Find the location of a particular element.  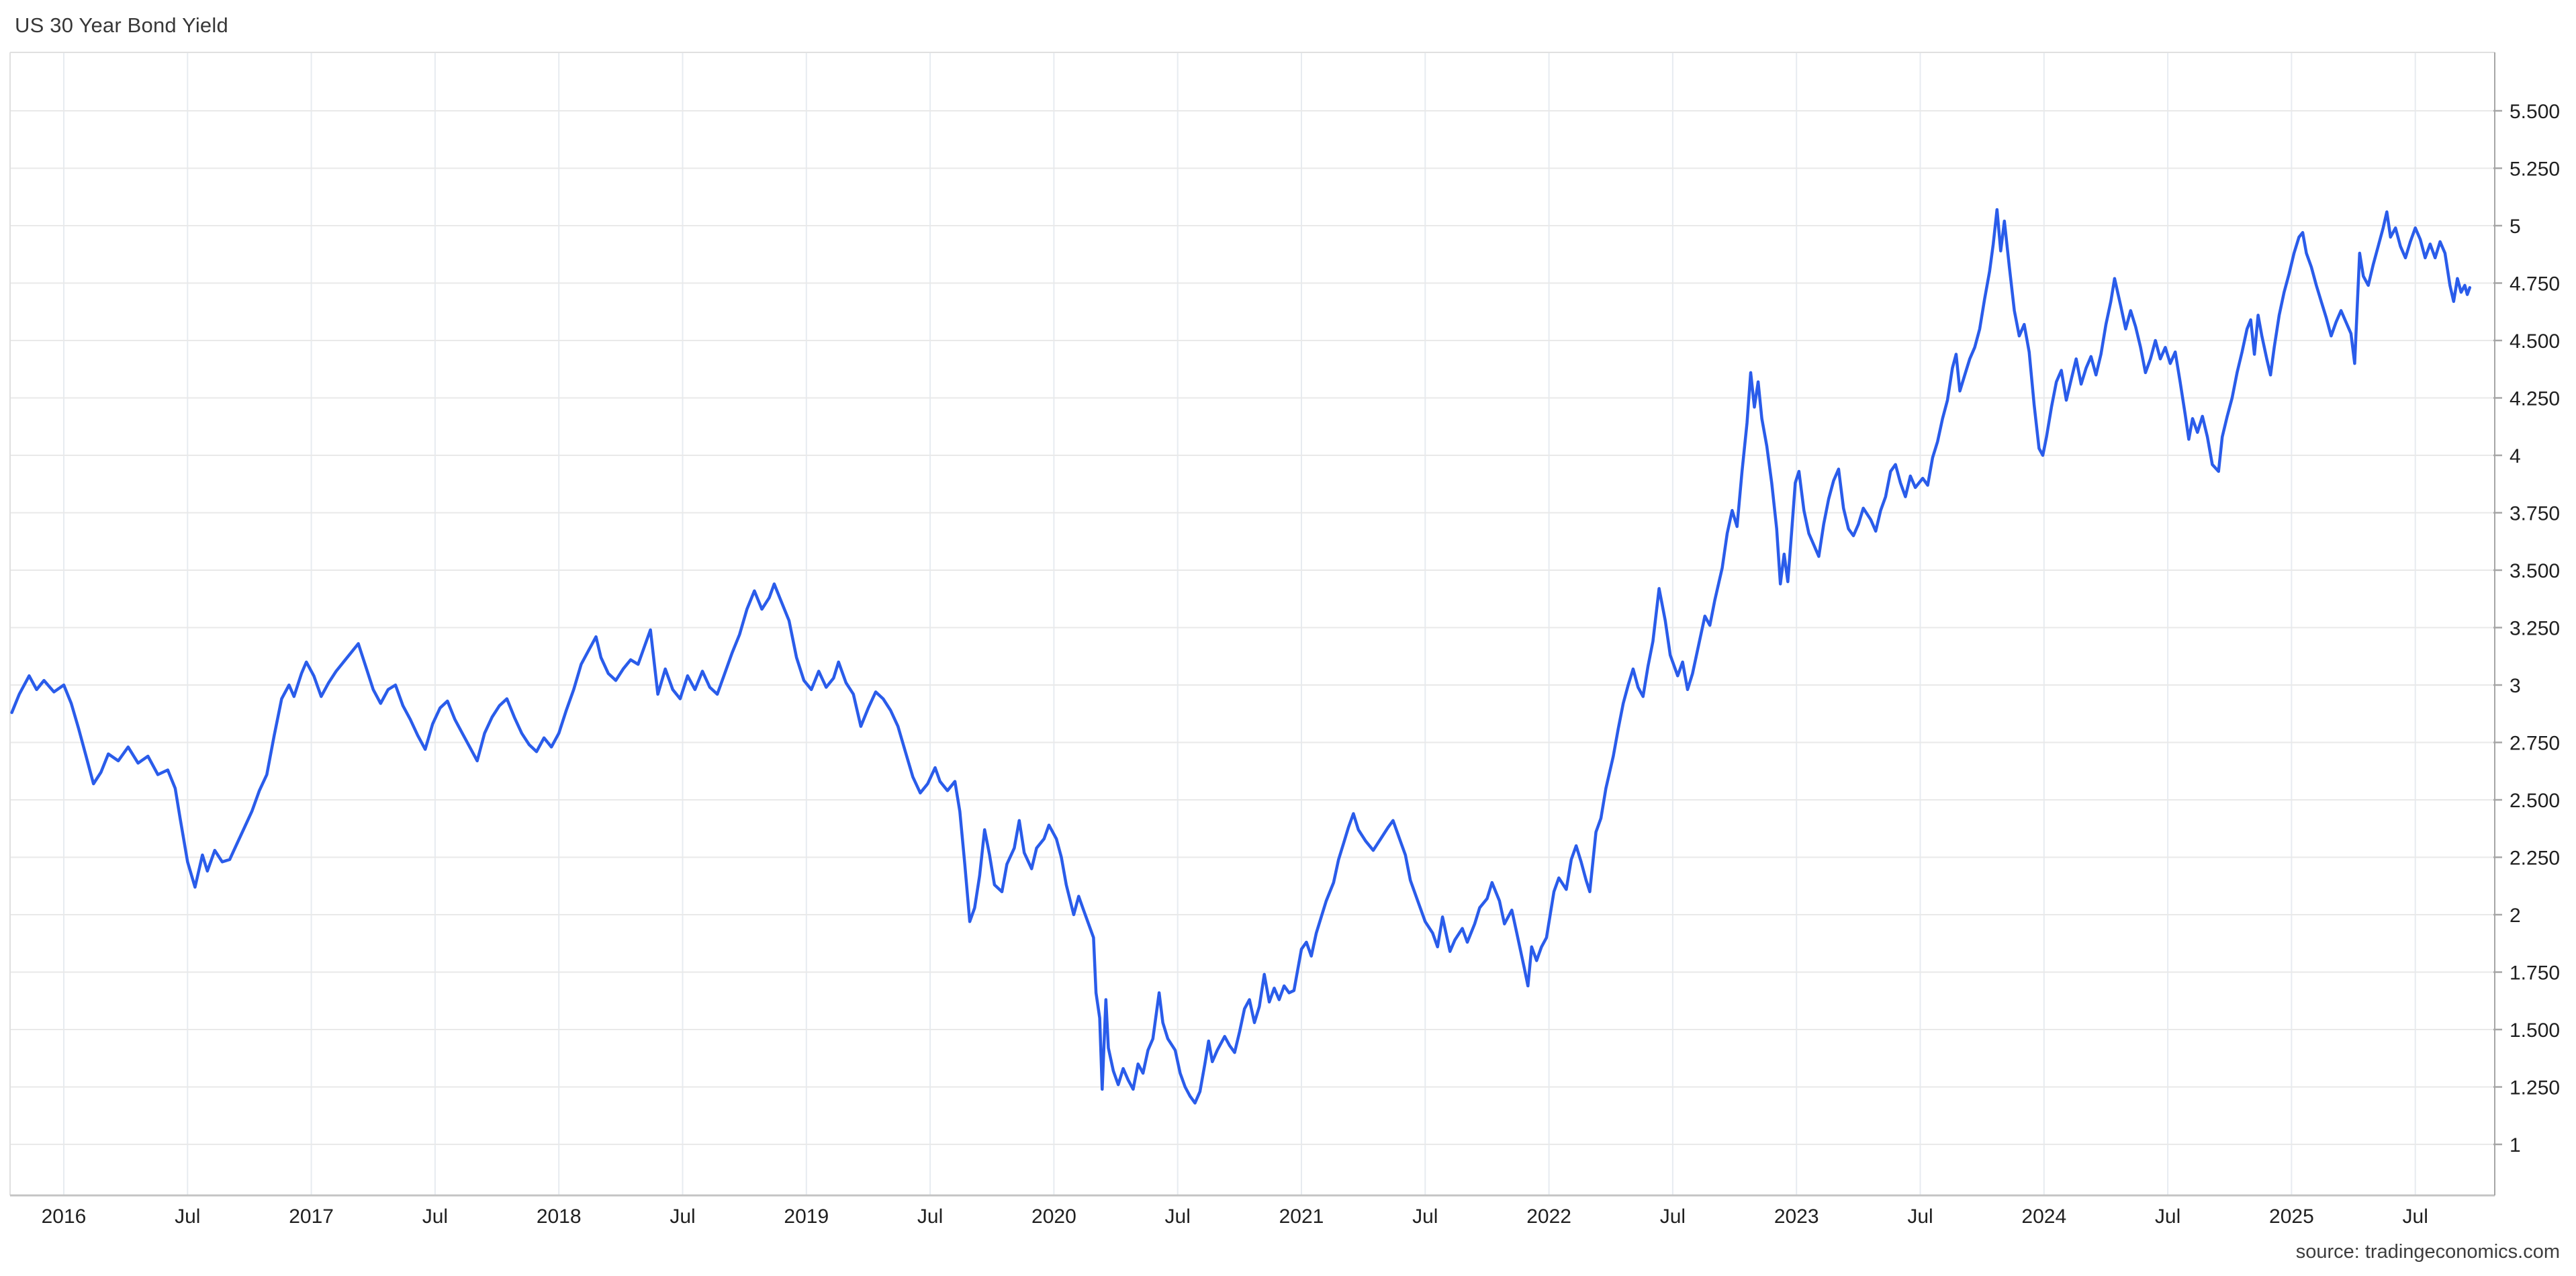

y-axis-label: 1.750 is located at coordinates (2535, 973).